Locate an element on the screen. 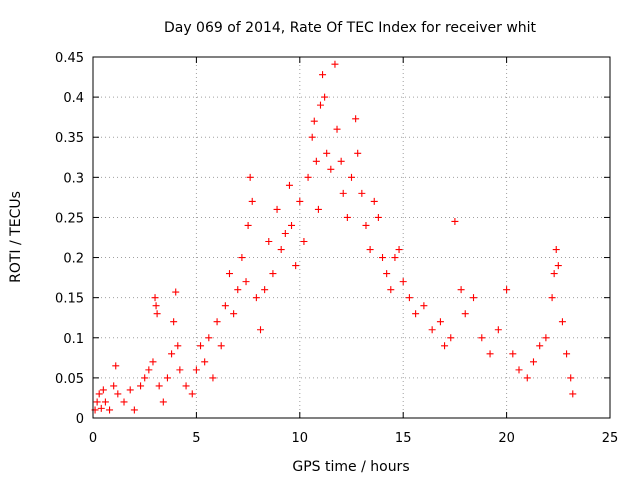 Image resolution: width=640 pixels, height=480 pixels. y-tick-label: 0.1 is located at coordinates (73, 339).